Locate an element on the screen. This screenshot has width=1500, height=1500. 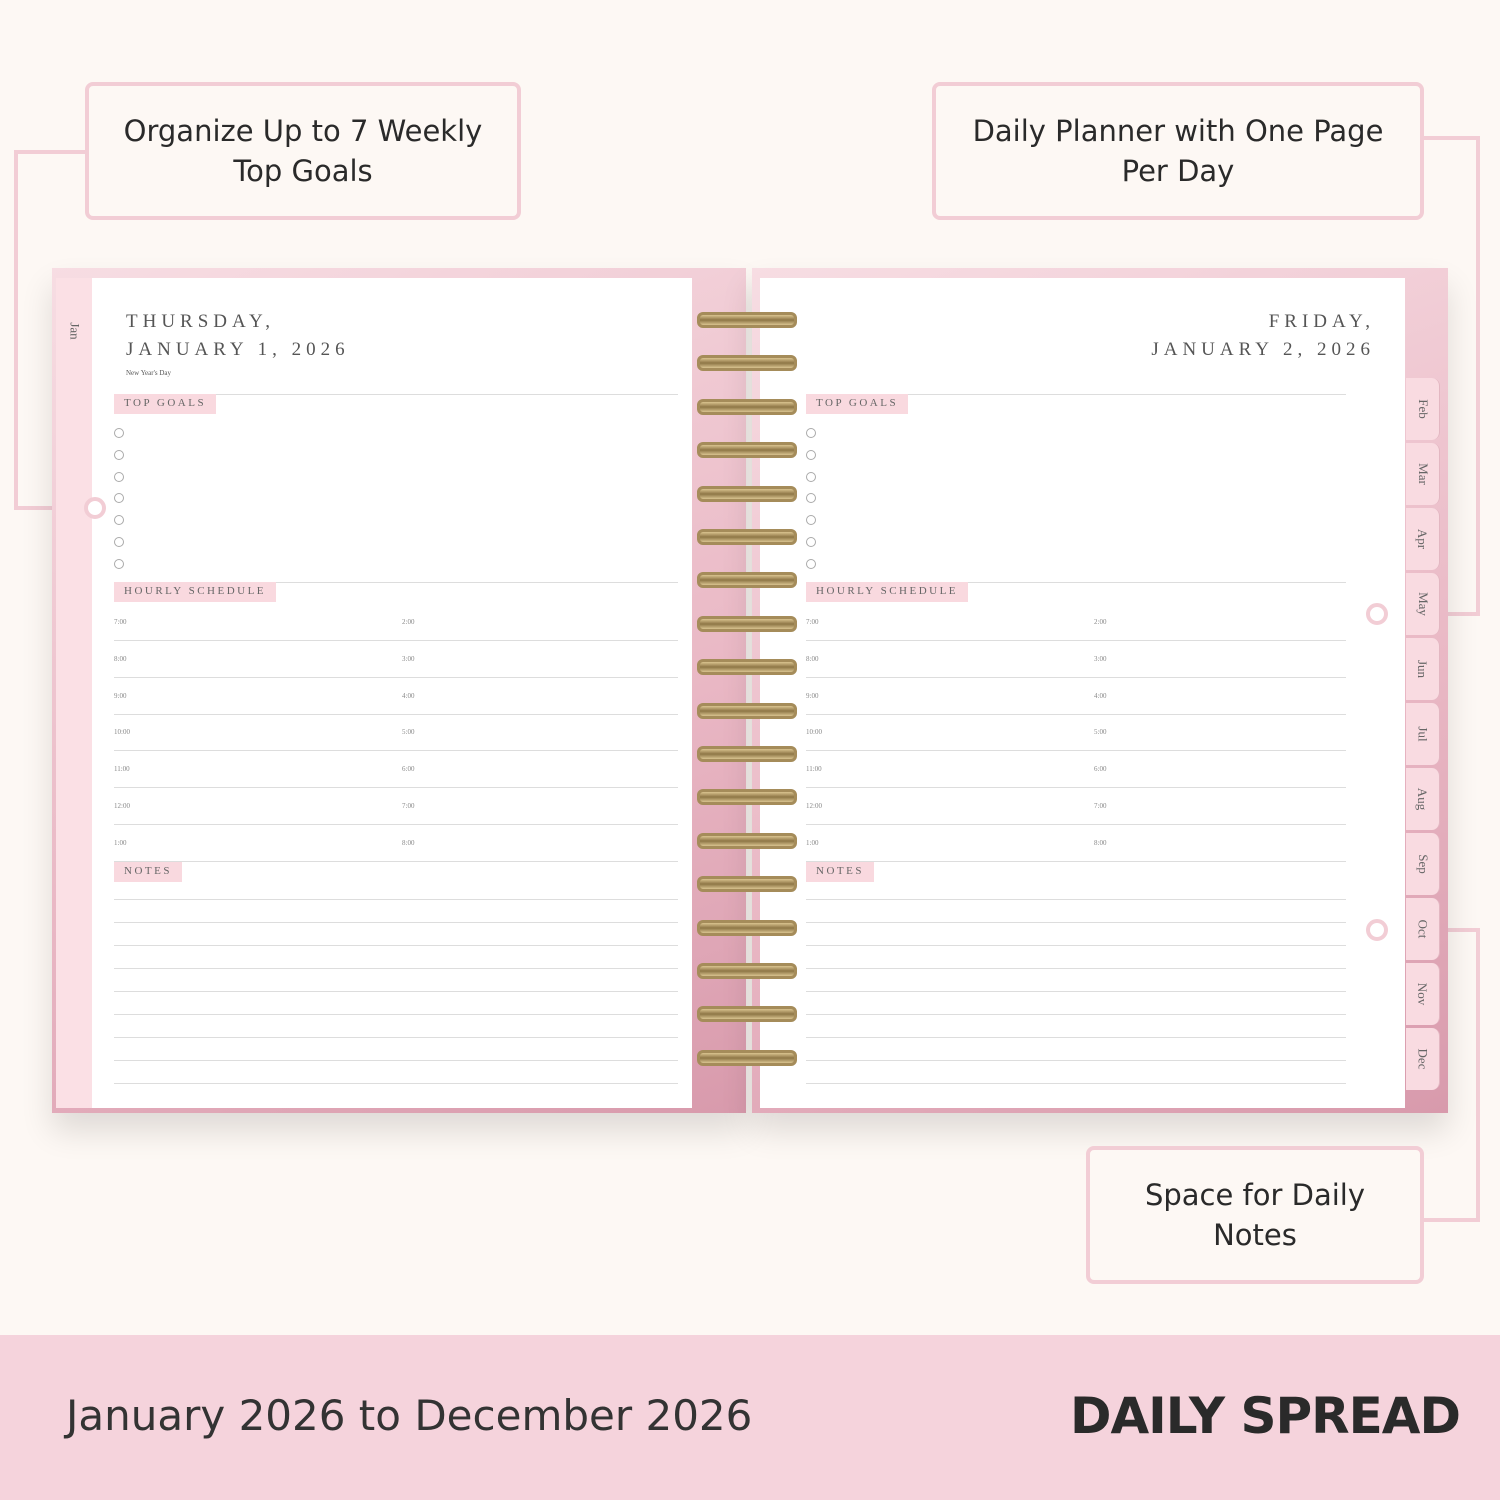
tab-label: Jul is located at coordinates (1423, 734).